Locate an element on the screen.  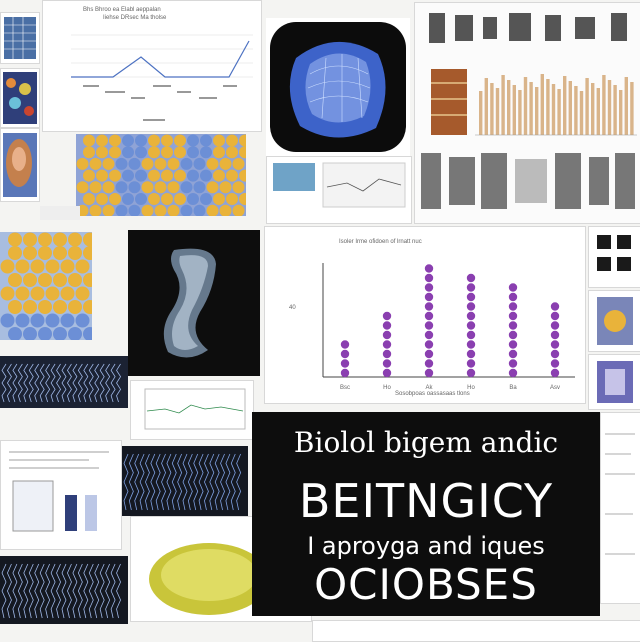
3d-tubular-organ is located at coordinates (194, 303).